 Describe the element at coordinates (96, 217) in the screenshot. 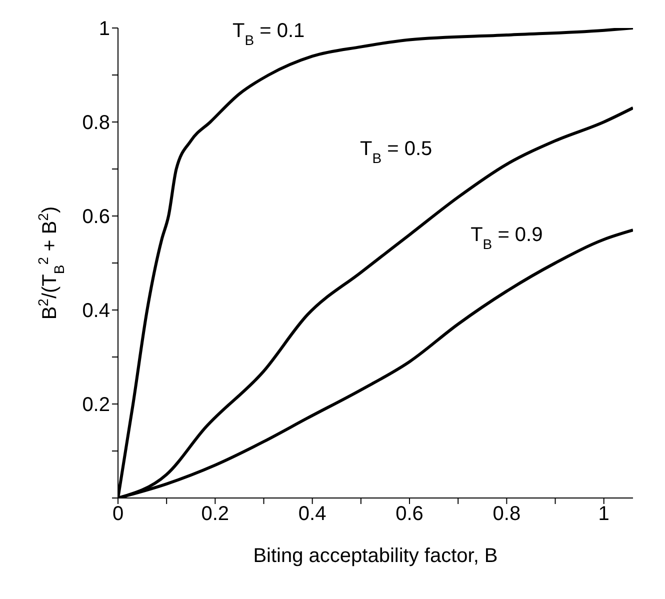

I see `y-tick-label: 0.6` at that location.